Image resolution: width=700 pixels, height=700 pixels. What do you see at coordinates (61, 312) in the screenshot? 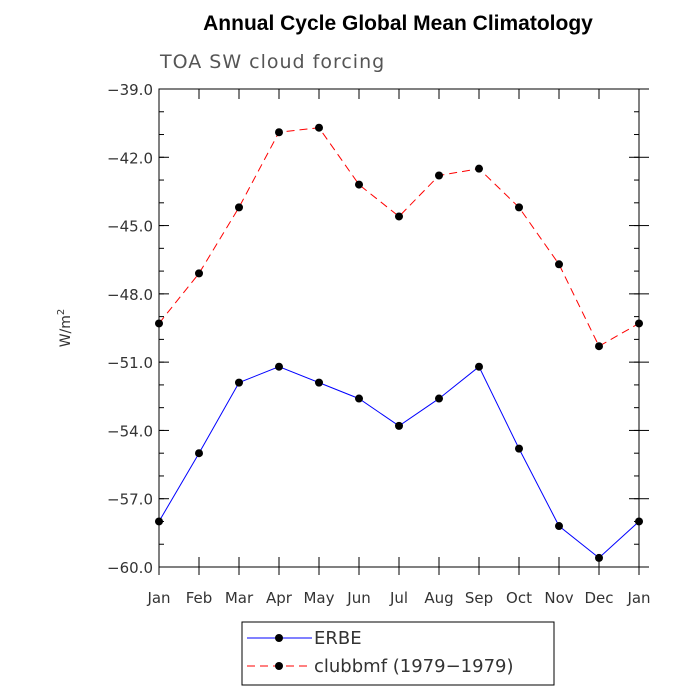
I see `y-axis-label-superscript: 2` at bounding box center [61, 312].